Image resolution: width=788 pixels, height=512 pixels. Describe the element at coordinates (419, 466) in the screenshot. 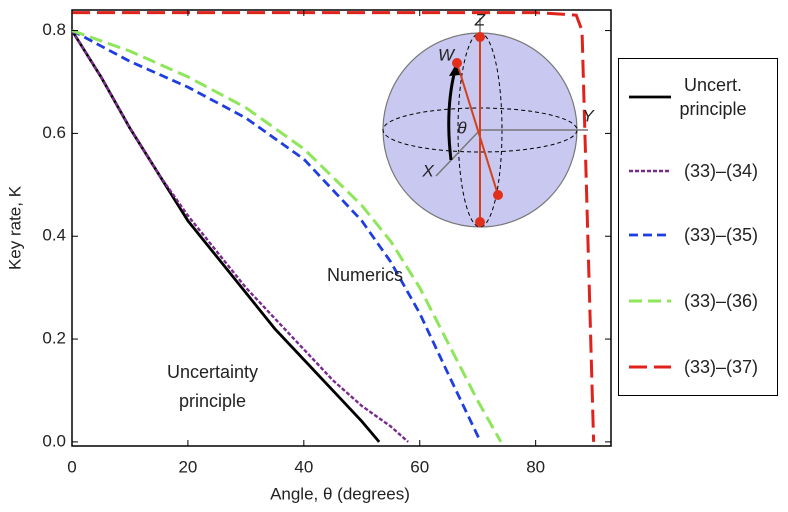

I see `x-tick-label: 60` at that location.